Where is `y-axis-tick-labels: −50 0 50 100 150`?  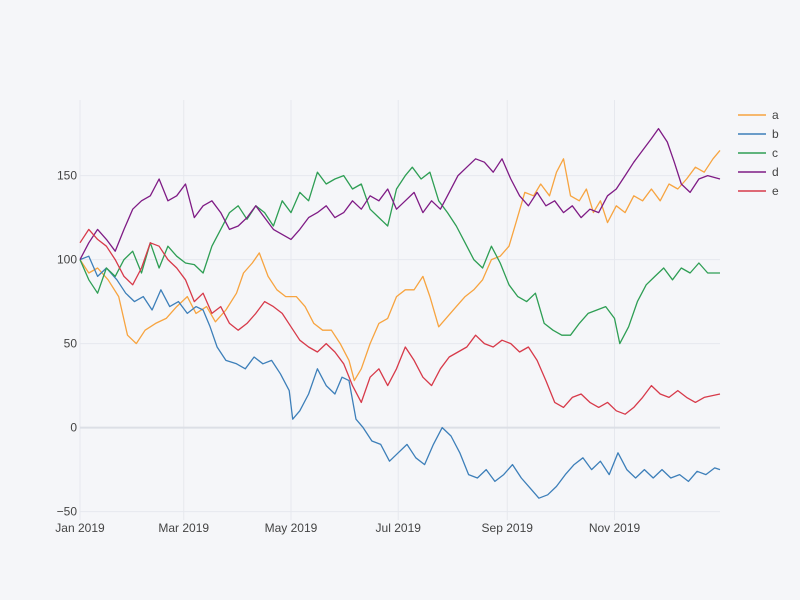
y-axis-tick-labels: −50 0 50 100 150 is located at coordinates (67, 344).